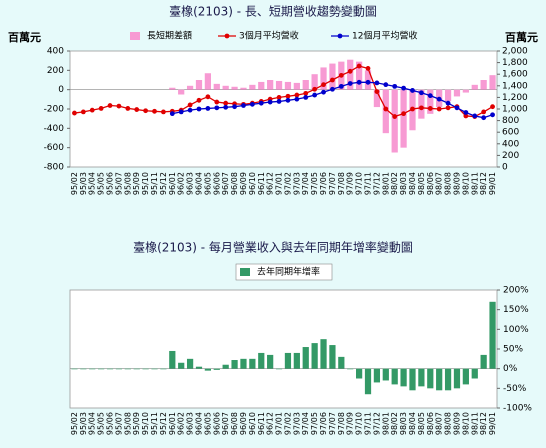 The height and width of the screenshot is (448, 546). What do you see at coordinates (510, 133) in the screenshot?
I see `y2-tick-label: 600` at bounding box center [510, 133].